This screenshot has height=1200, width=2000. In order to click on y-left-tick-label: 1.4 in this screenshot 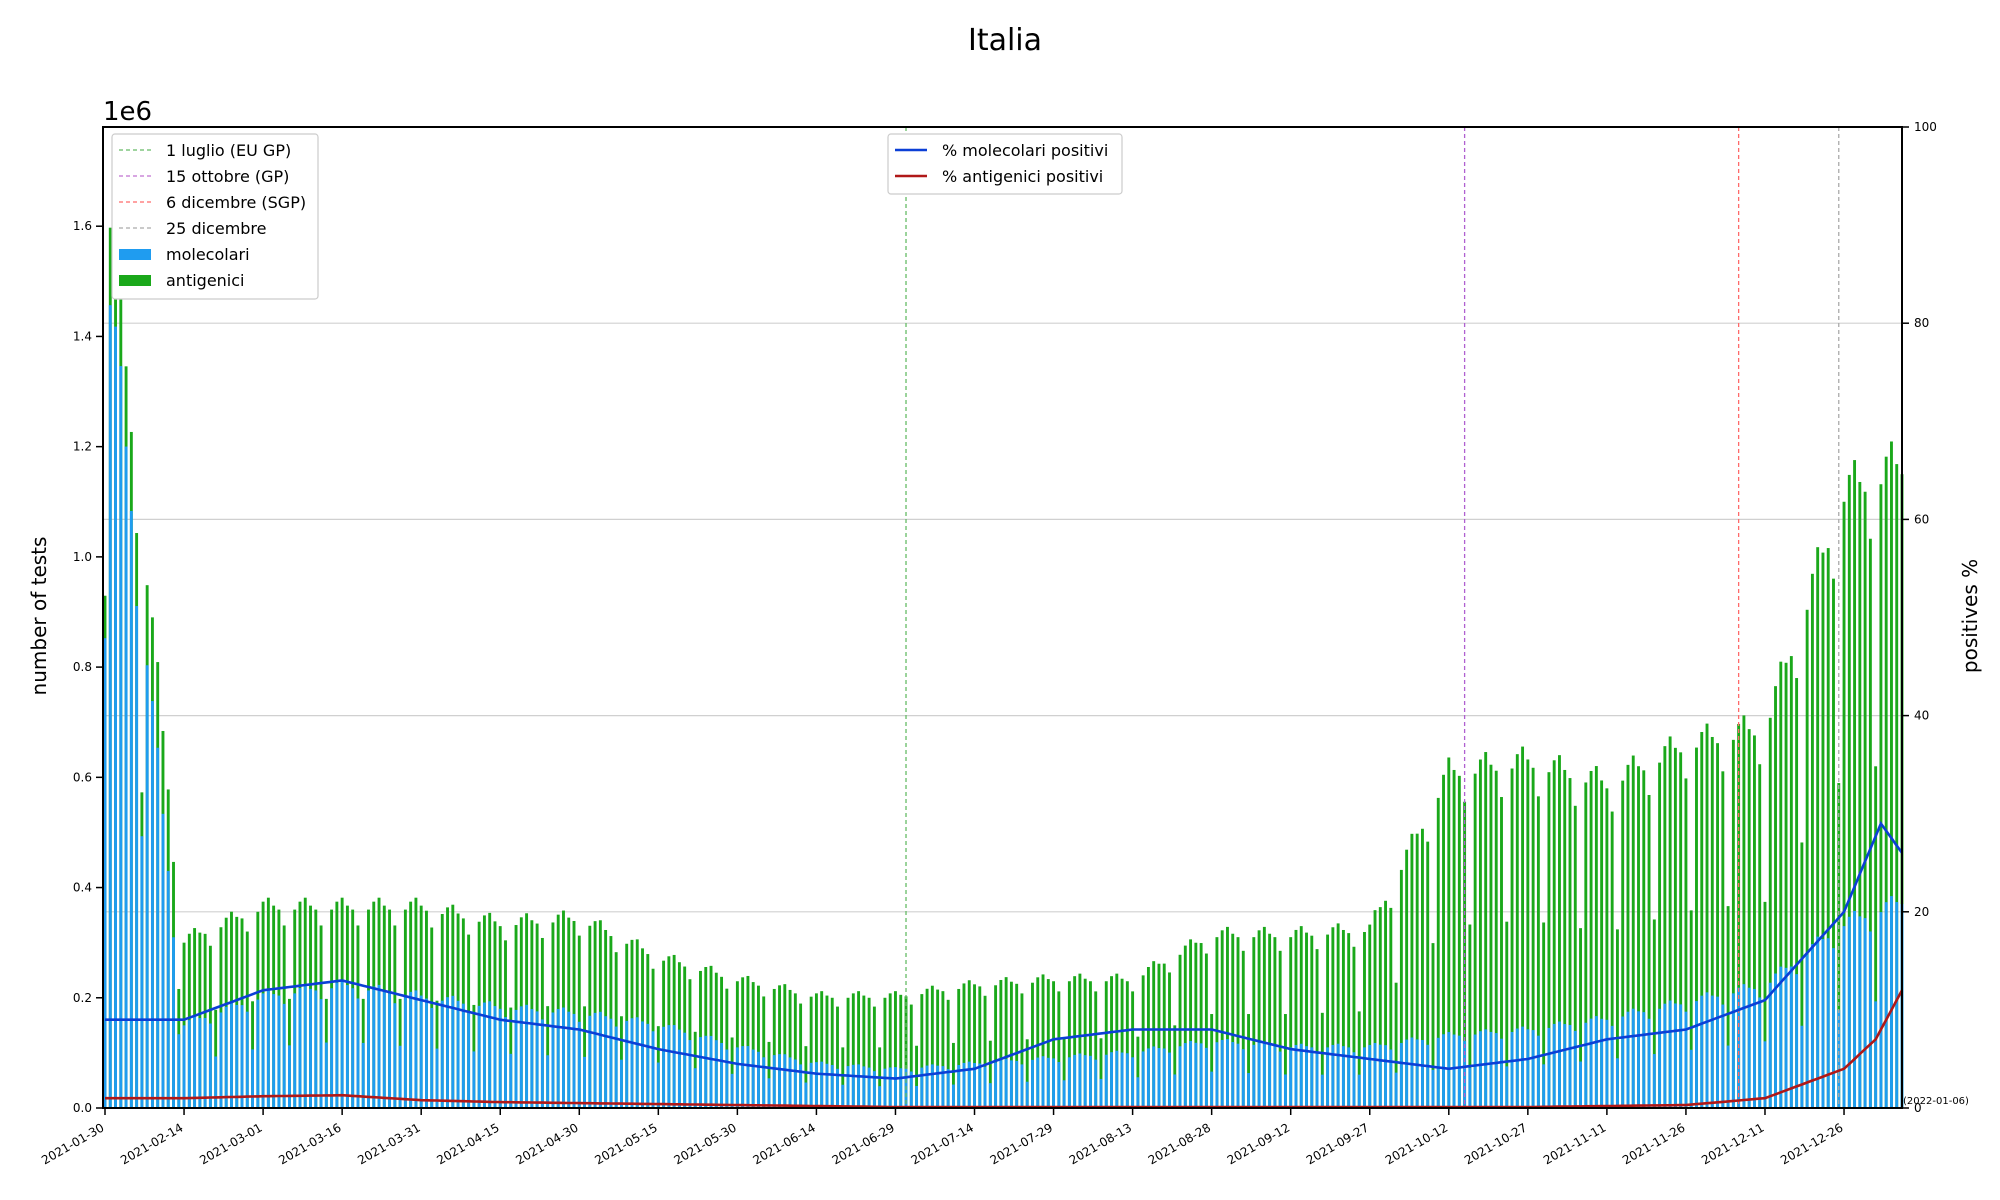, I will do `click(82, 336)`.